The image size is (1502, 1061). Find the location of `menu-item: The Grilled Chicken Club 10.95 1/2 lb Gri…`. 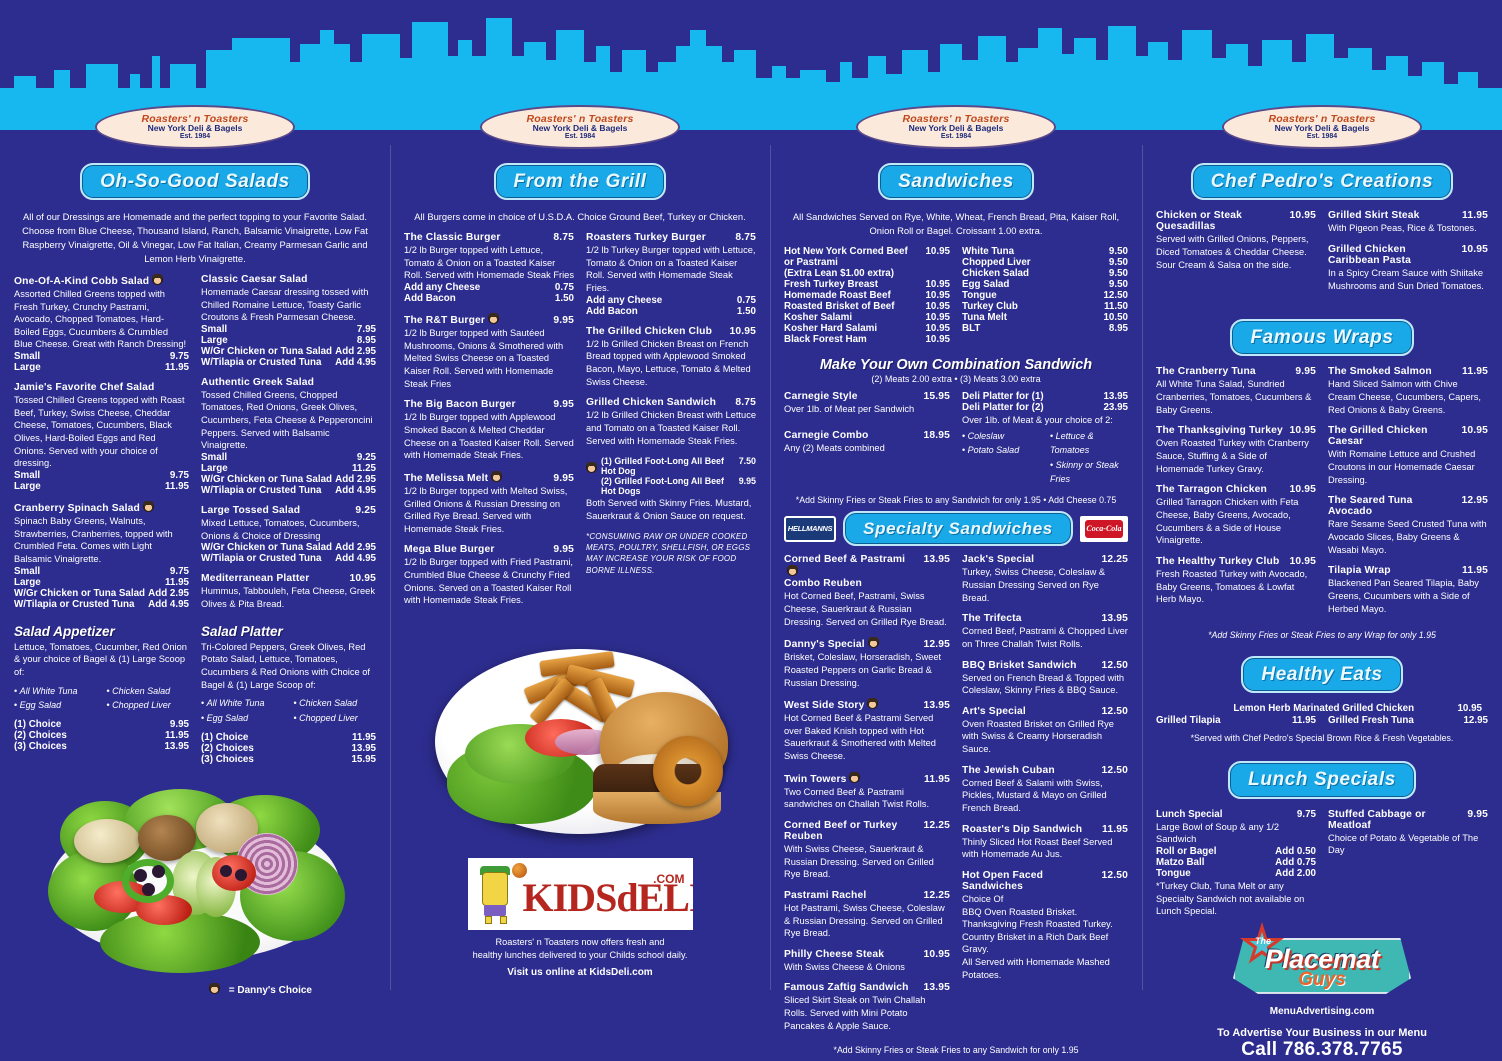

menu-item: The Grilled Chicken Club 10.95 1/2 lb Gri… is located at coordinates (671, 357).